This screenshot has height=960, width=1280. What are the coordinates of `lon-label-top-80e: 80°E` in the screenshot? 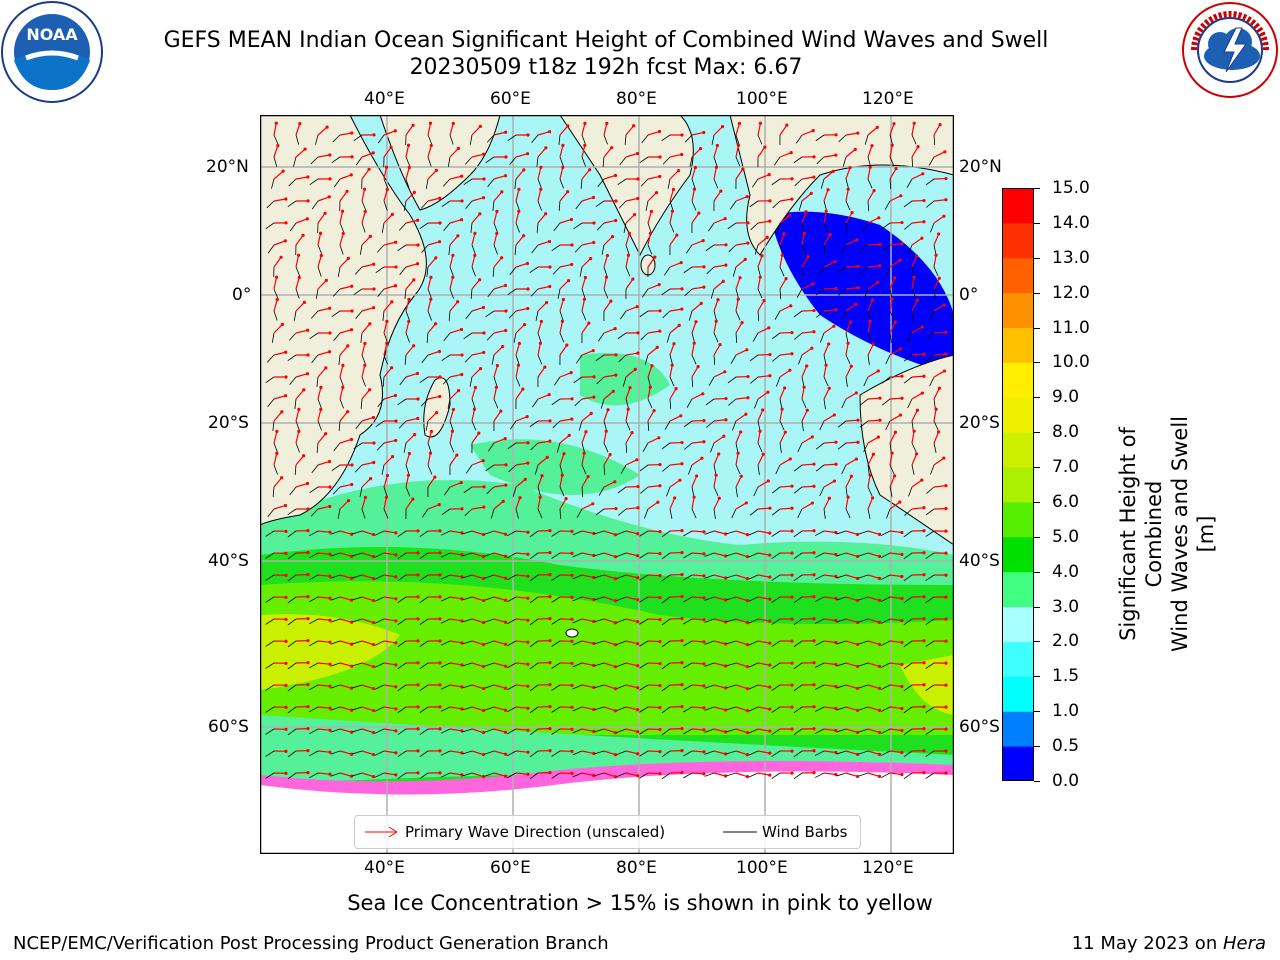 It's located at (636, 99).